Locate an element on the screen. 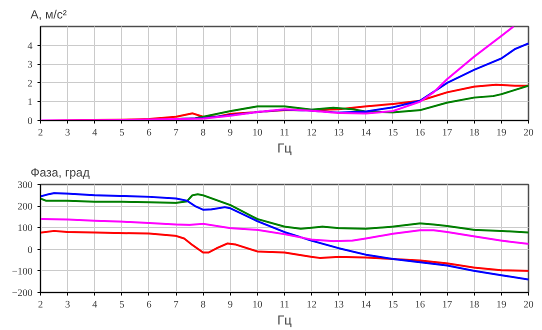  y-tick-label: 2 is located at coordinates (30, 84).